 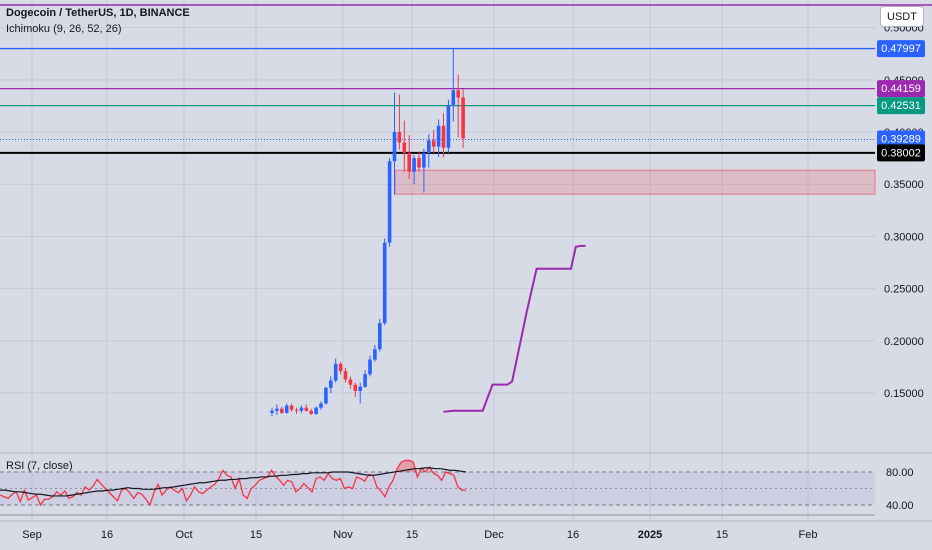 I want to click on rsi-pane, so click(x=466, y=484).